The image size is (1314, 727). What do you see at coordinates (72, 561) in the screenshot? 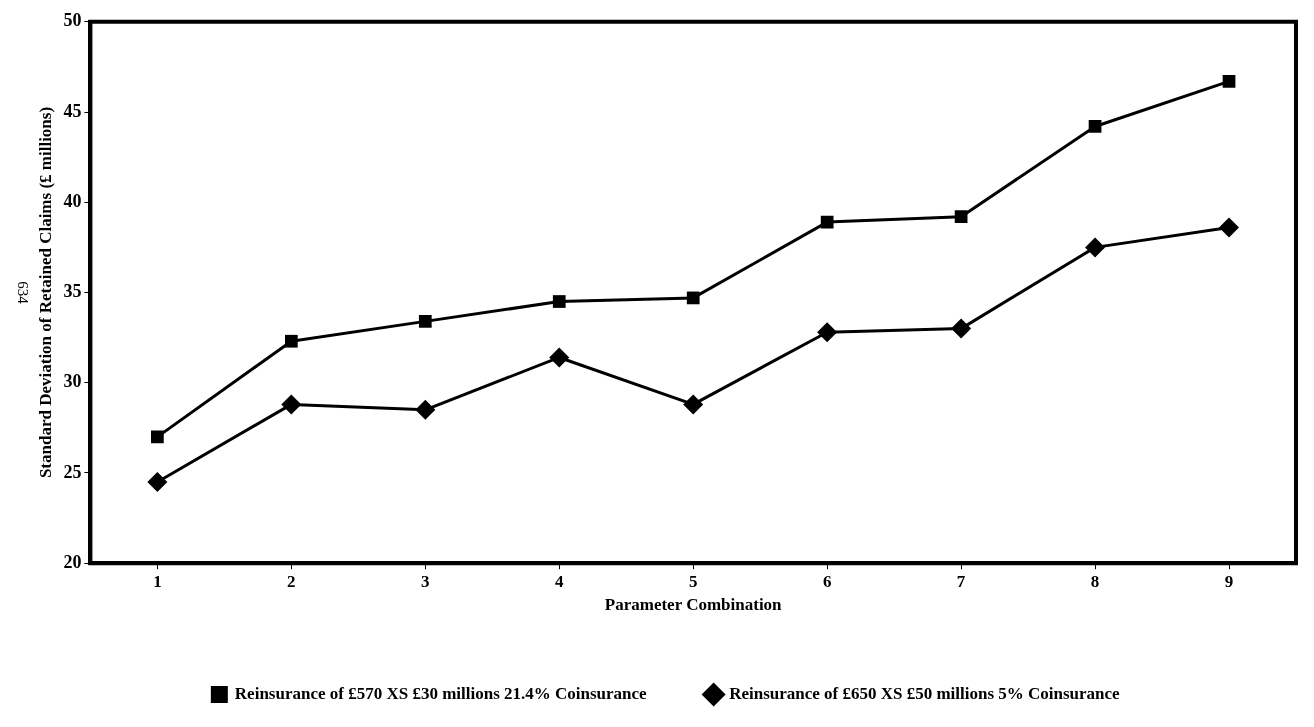
I see `y-tick-label: 20` at bounding box center [72, 561].